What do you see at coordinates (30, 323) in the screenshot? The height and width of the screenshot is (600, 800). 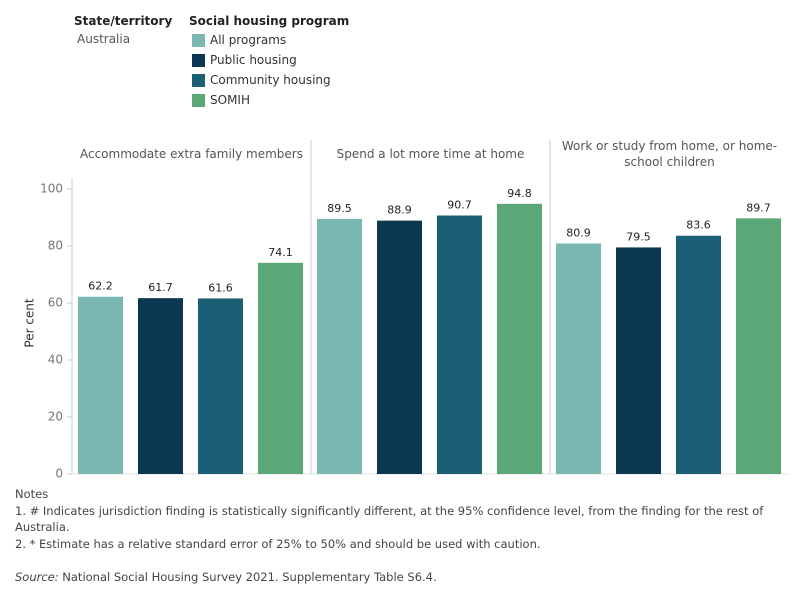 I see `y-axis-label: Per cent` at bounding box center [30, 323].